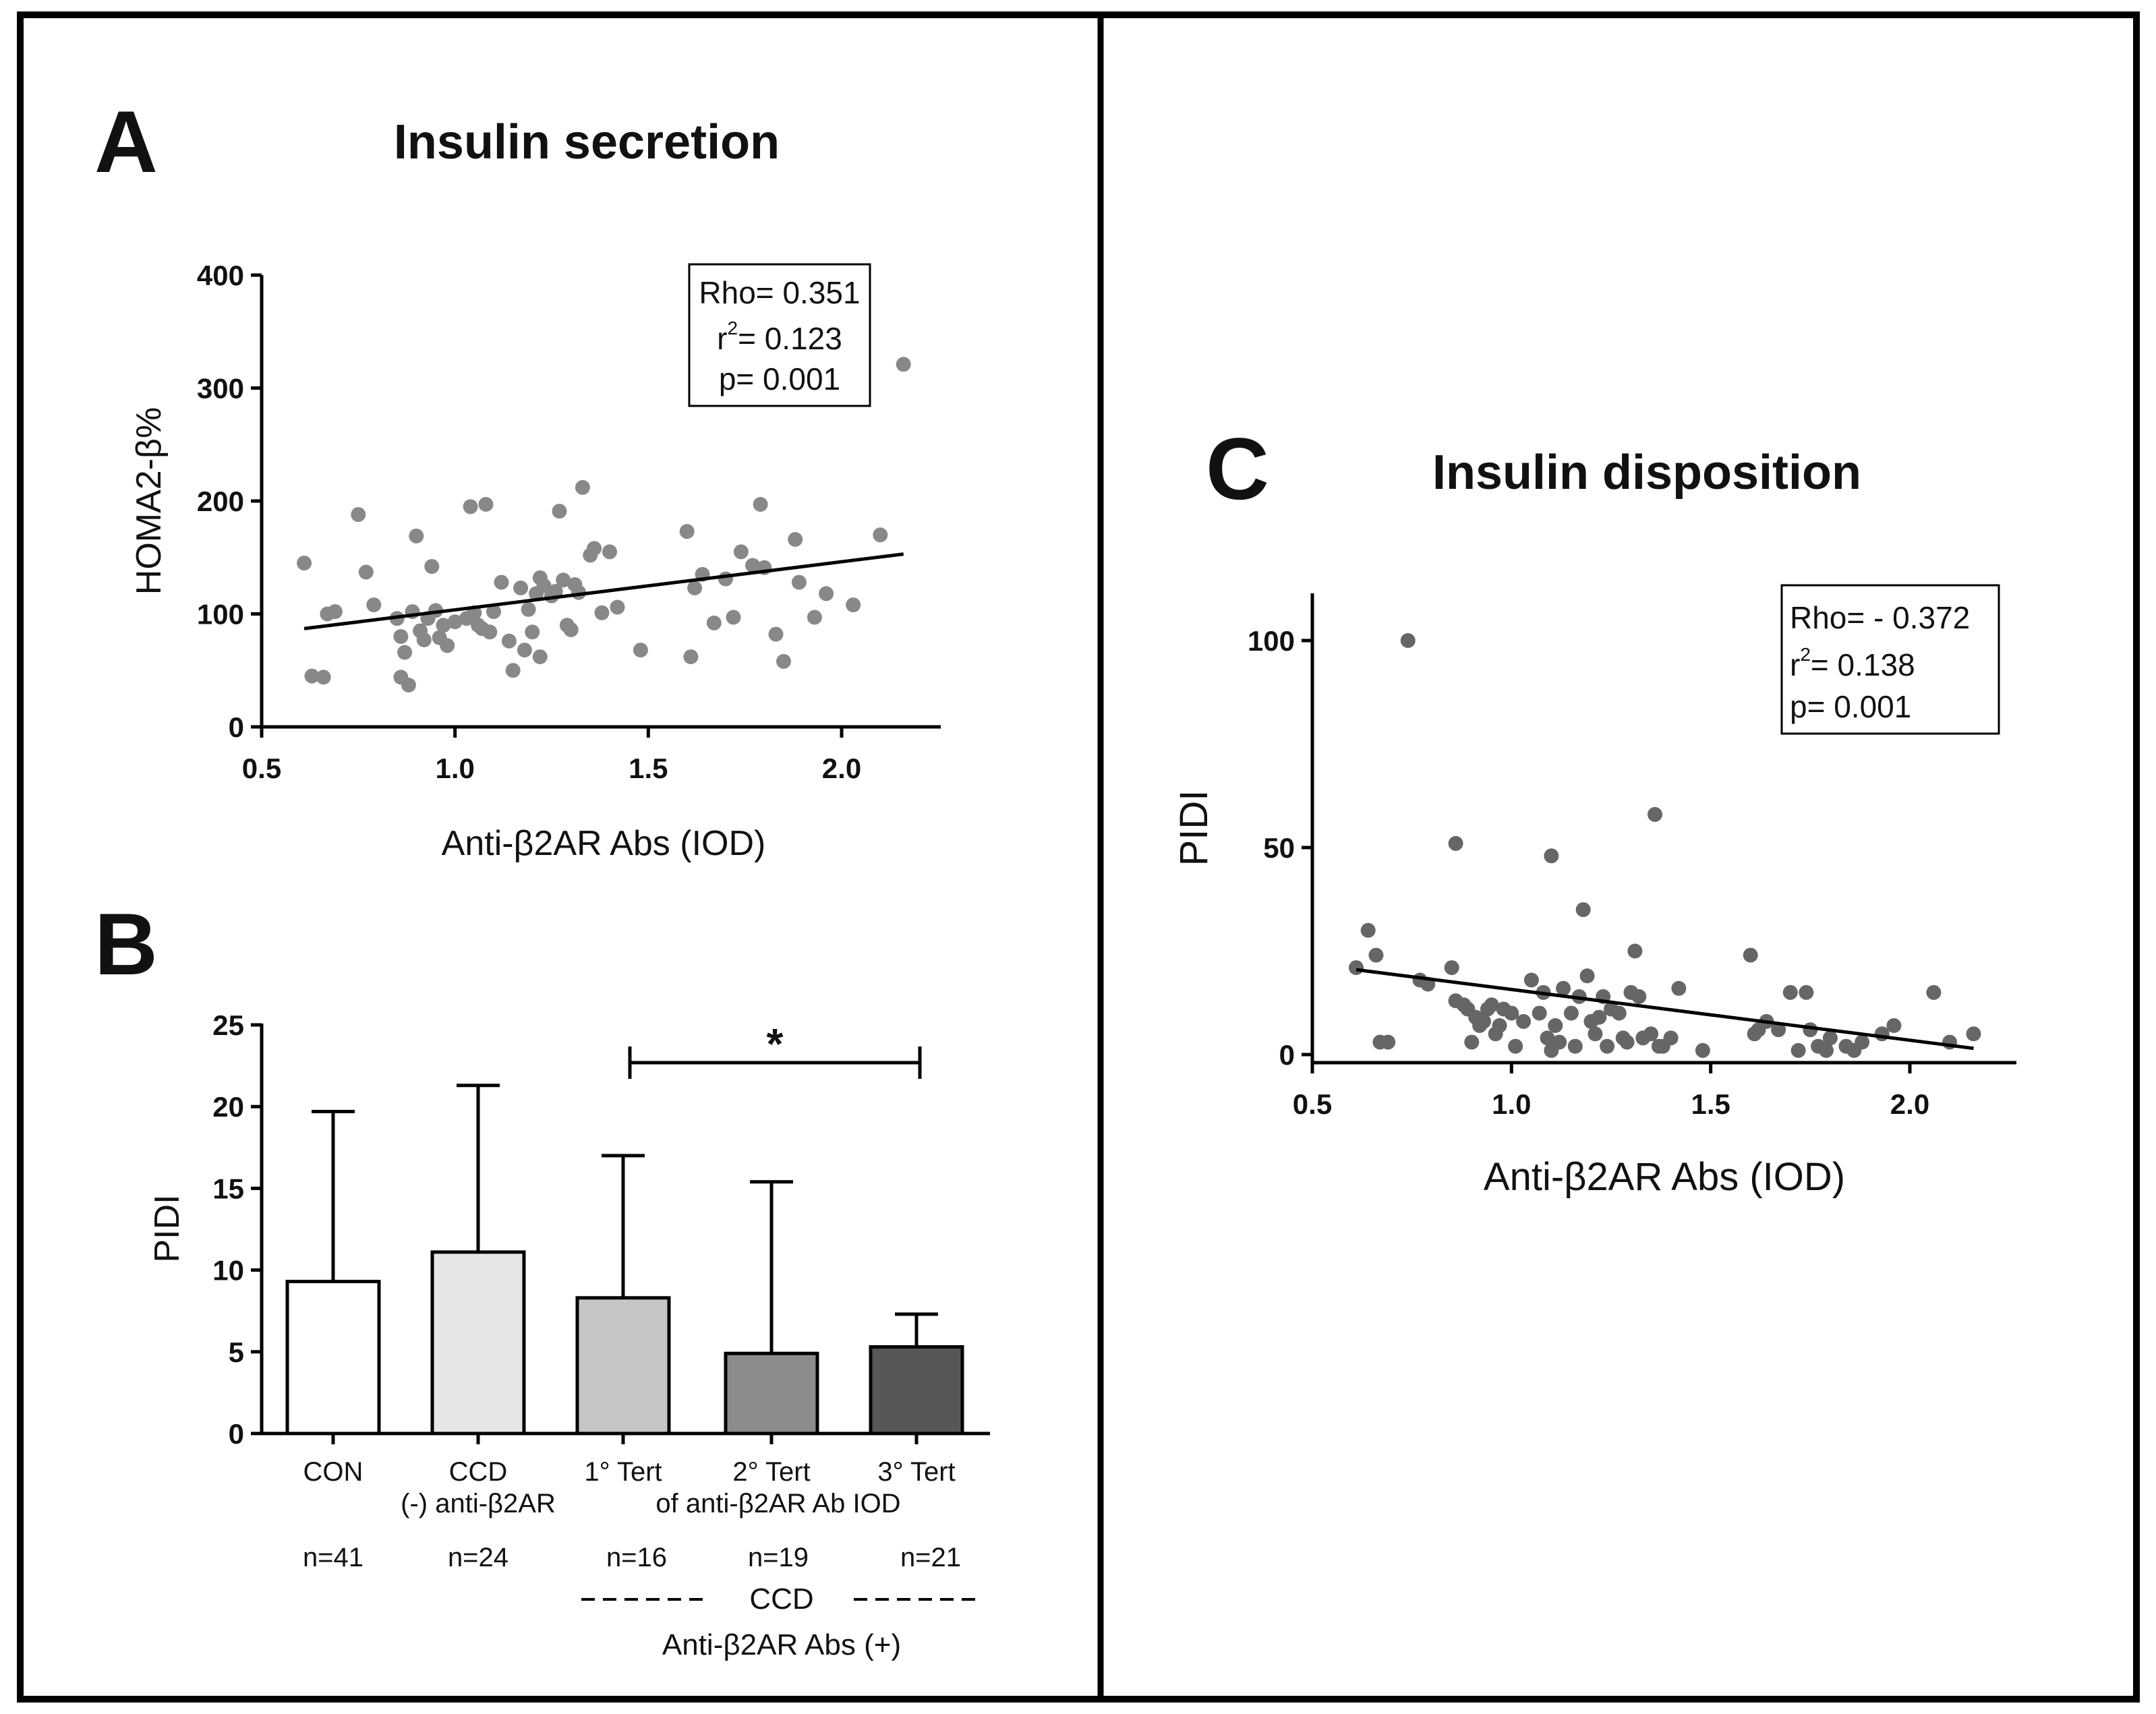 This screenshot has width=2156, height=1714. Describe the element at coordinates (228, 1025) in the screenshot. I see `panel-b-y-tick-label: 25` at that location.